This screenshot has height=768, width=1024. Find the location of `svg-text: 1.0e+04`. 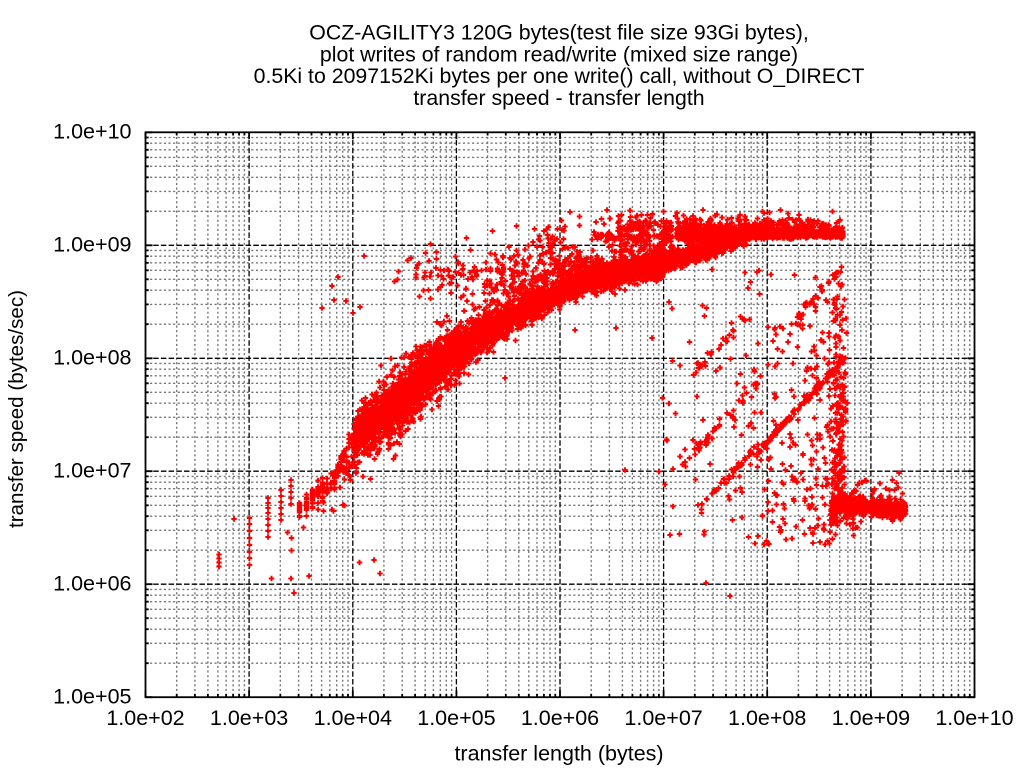

svg-text: 1.0e+04 is located at coordinates (353, 718).